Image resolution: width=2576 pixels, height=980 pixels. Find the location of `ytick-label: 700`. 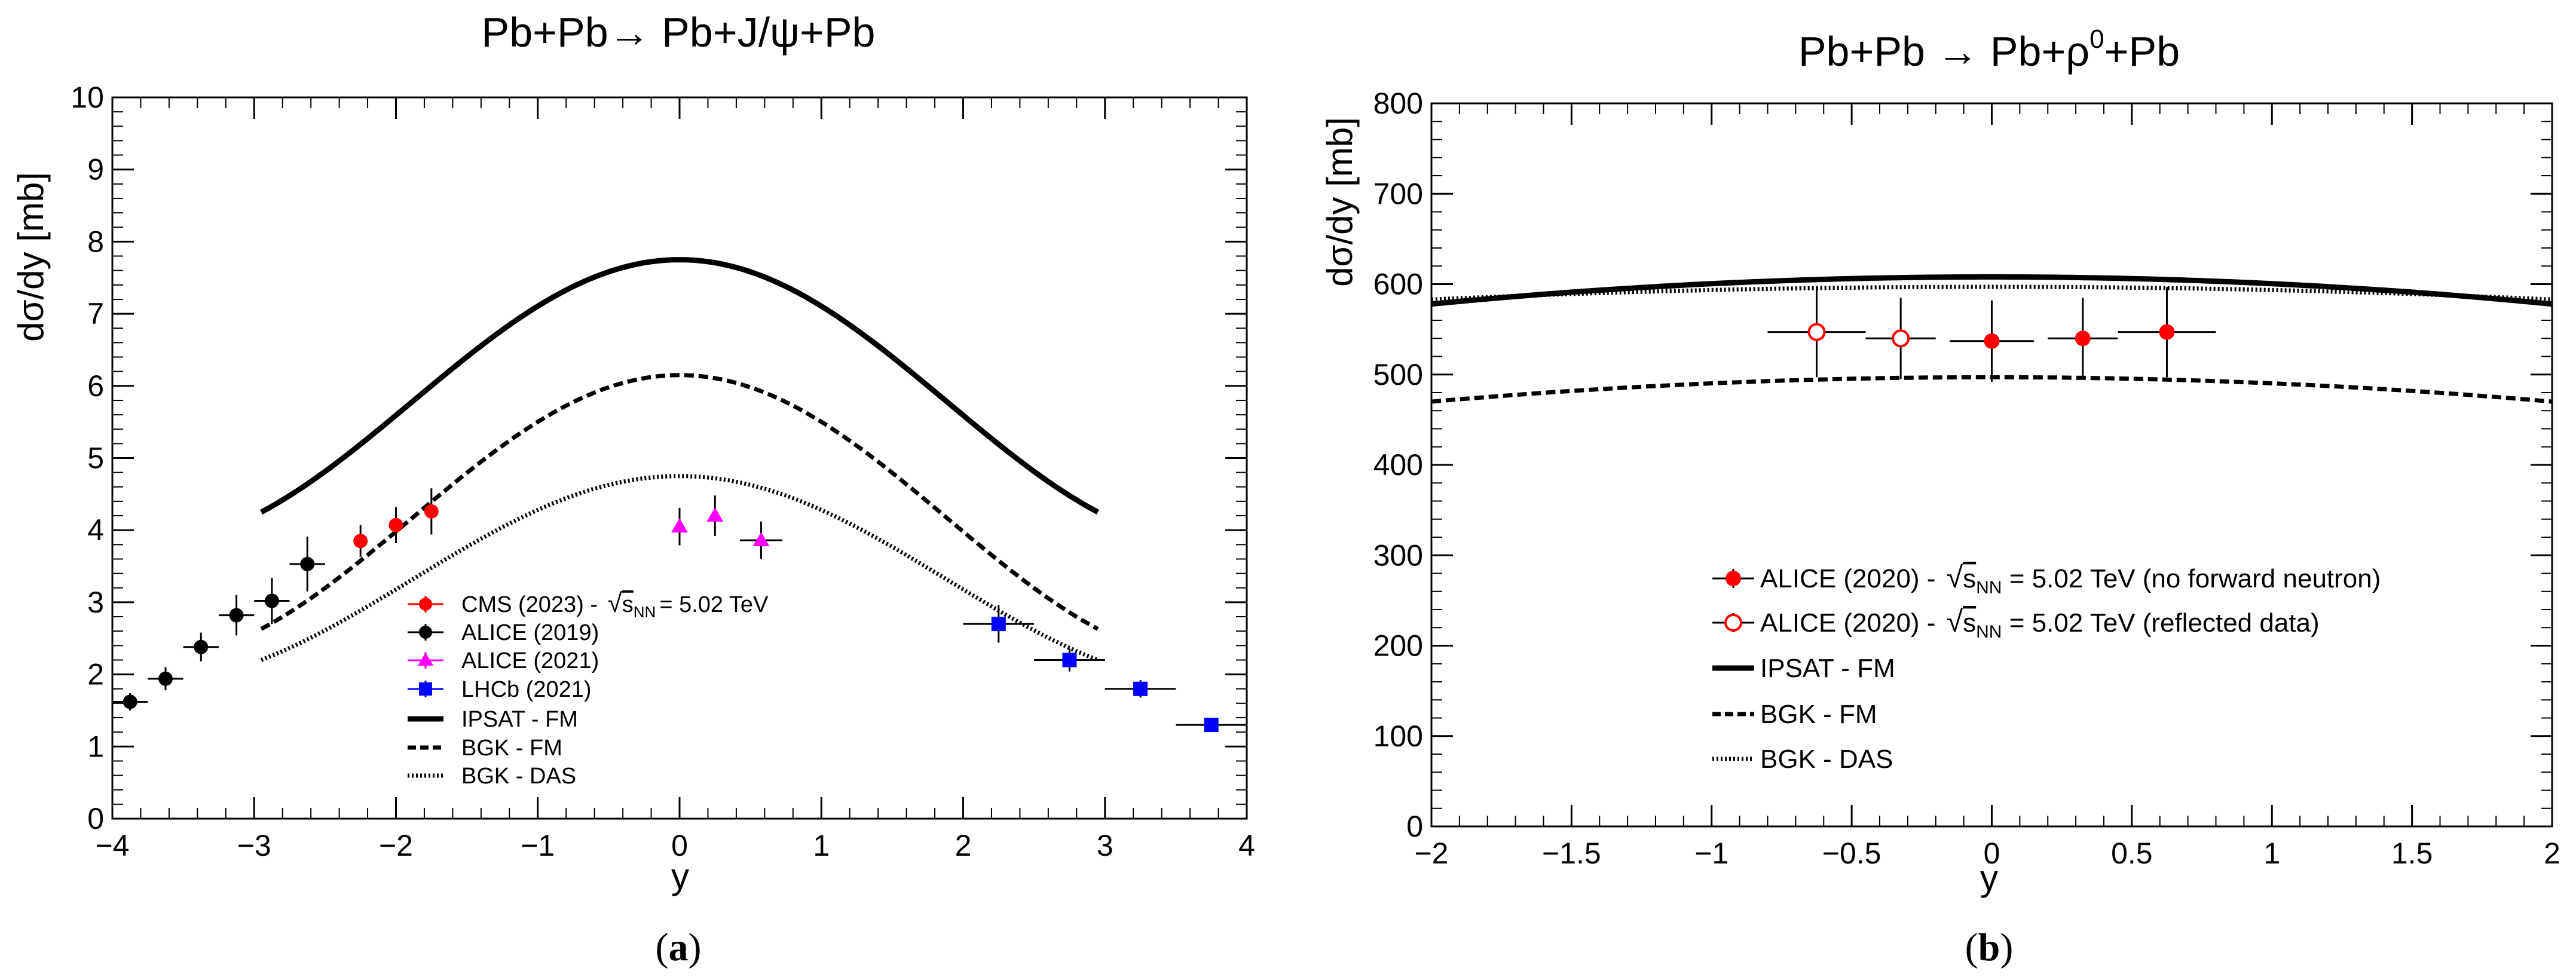

ytick-label: 700 is located at coordinates (1398, 194).